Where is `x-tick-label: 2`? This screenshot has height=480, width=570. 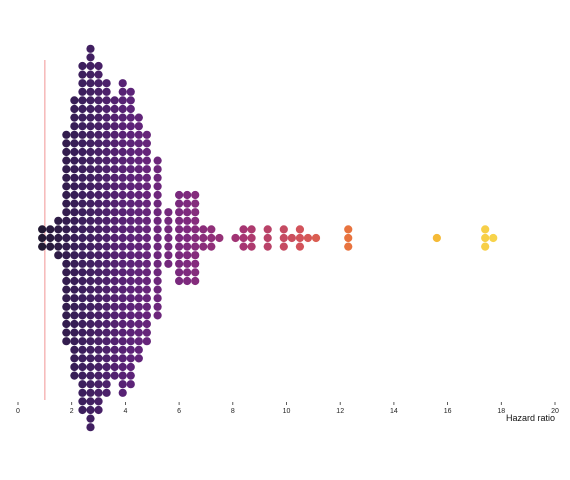 x-tick-label: 2 is located at coordinates (72, 411).